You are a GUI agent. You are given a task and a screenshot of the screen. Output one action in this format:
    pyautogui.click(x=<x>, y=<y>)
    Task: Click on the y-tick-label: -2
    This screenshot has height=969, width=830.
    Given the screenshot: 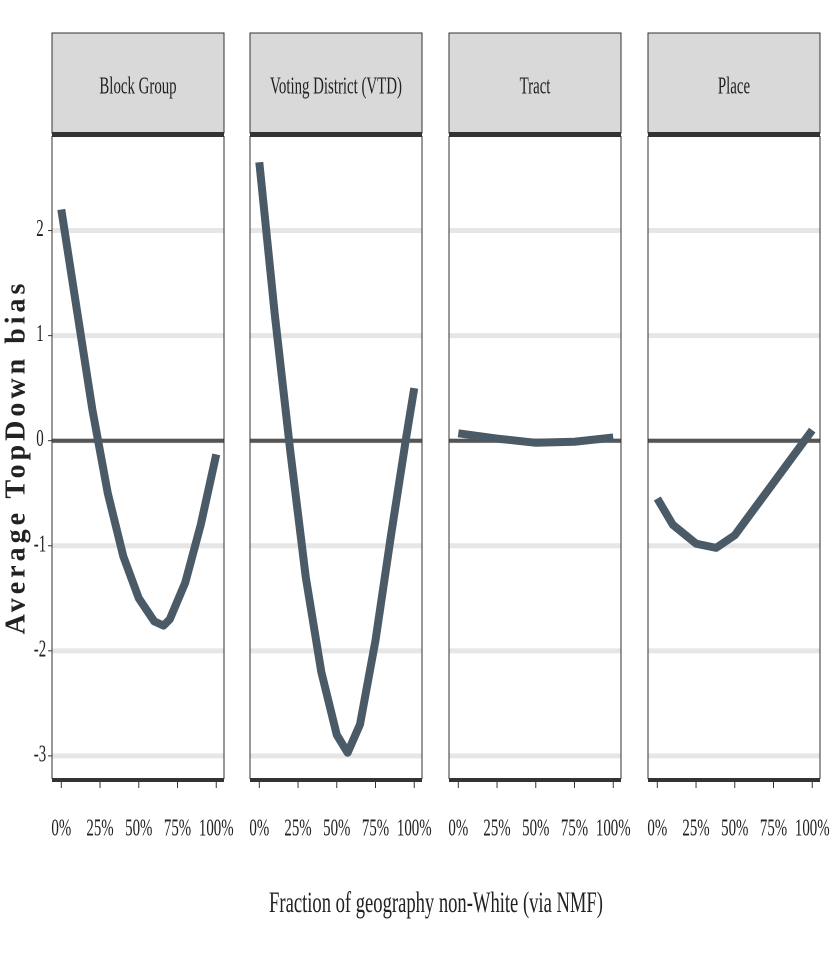 What is the action you would take?
    pyautogui.click(x=40, y=649)
    